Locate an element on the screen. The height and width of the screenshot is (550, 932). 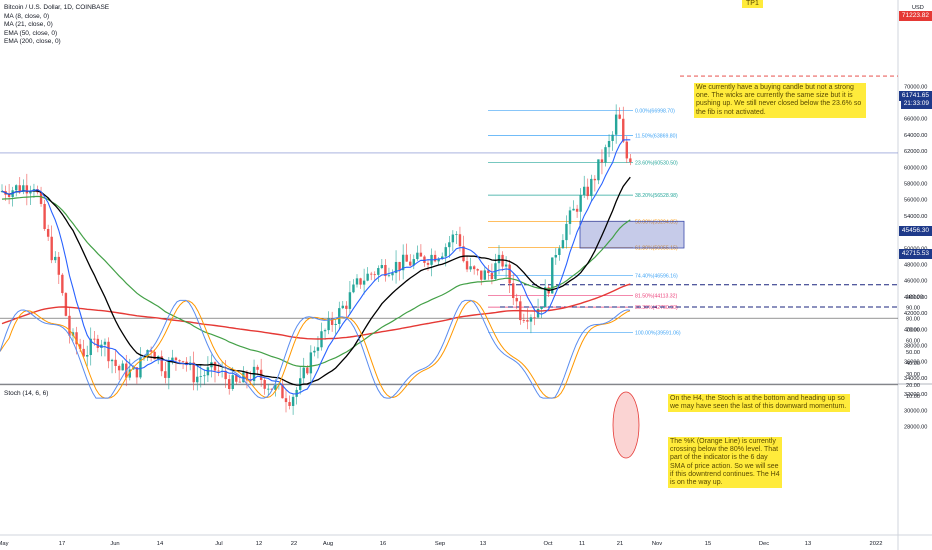
y-tick-label: 66000.00 is located at coordinates (915, 120).